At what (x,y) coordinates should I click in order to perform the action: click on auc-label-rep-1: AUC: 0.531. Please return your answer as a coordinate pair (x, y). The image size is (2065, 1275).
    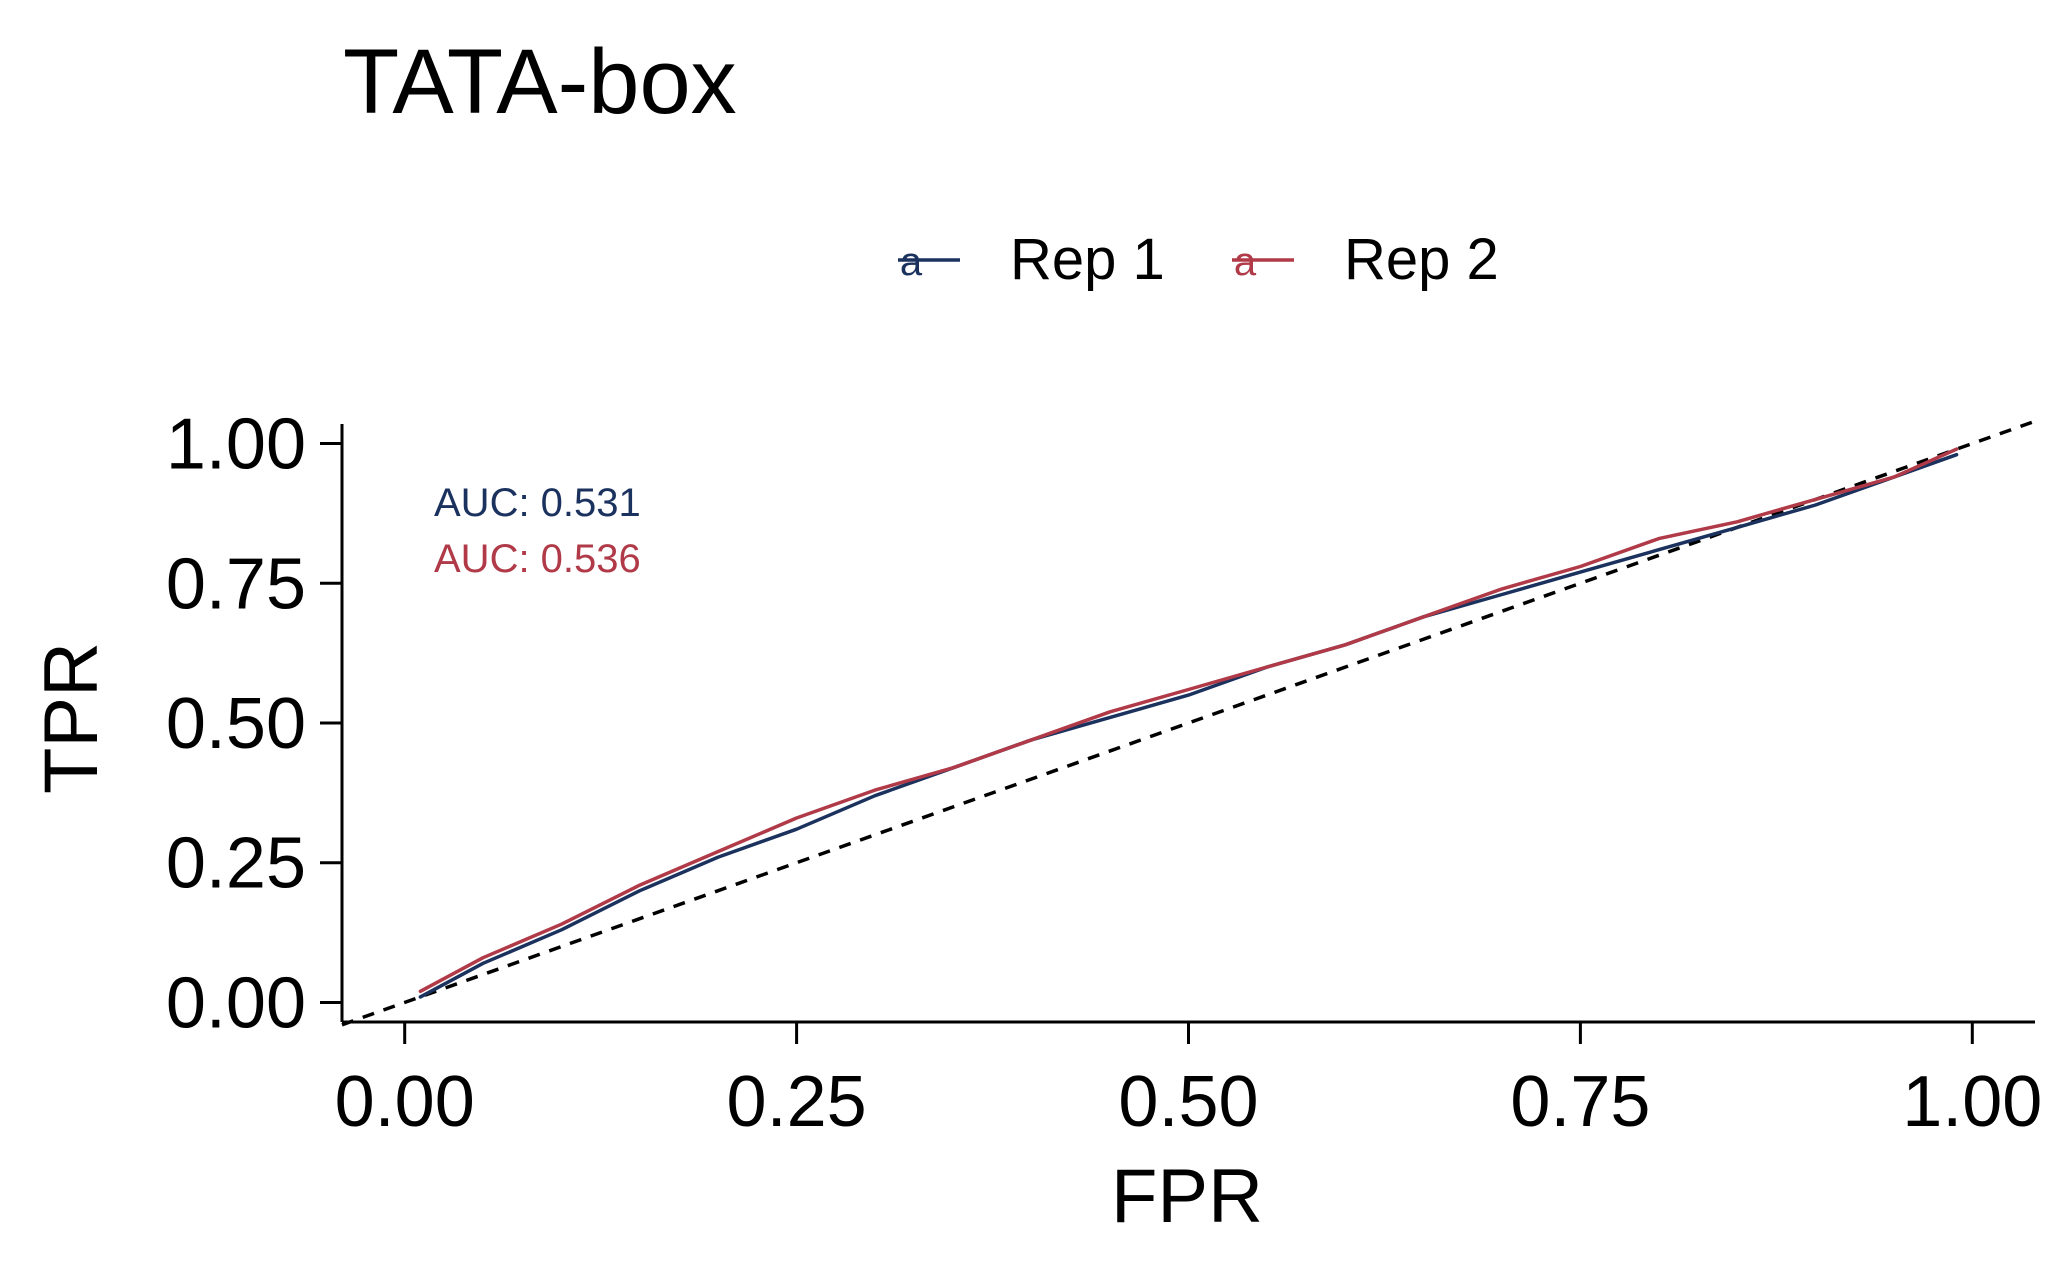
    Looking at the image, I should click on (537, 503).